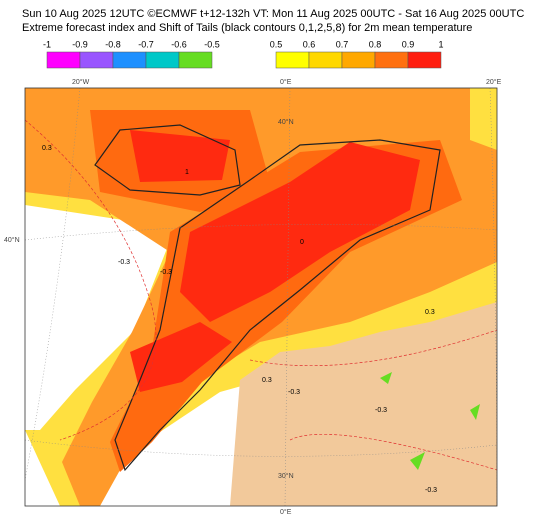 The height and width of the screenshot is (522, 534). I want to click on colorbar-label: 0.8, so click(375, 44).